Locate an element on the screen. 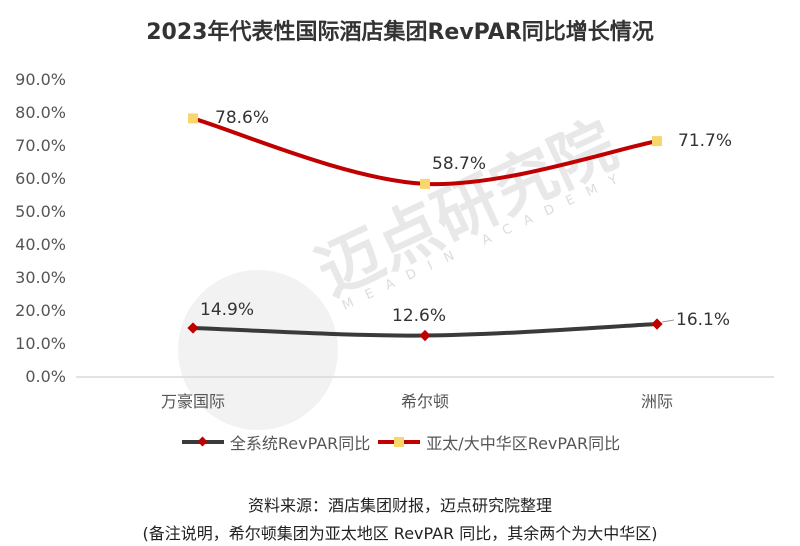  leader-line is located at coordinates (668, 321).